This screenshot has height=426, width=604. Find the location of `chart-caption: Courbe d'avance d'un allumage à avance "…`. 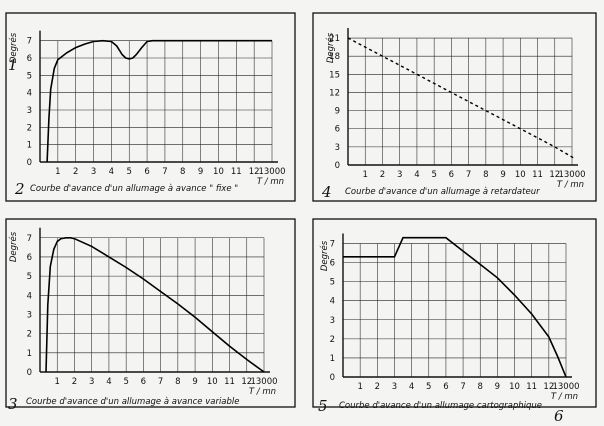

chart-caption: Courbe d'avance d'un allumage à avance "… is located at coordinates (134, 189).